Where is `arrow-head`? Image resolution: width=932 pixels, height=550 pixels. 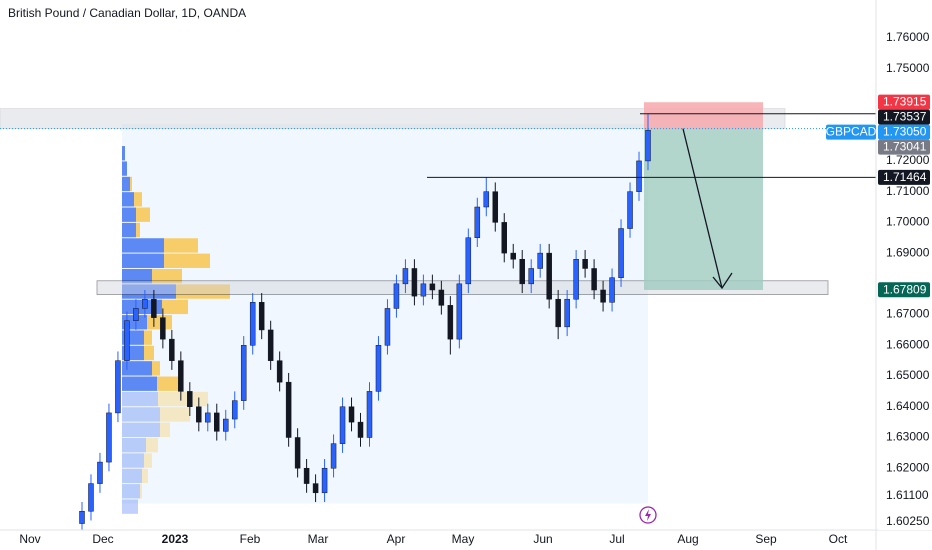
arrow-head is located at coordinates (722, 281).